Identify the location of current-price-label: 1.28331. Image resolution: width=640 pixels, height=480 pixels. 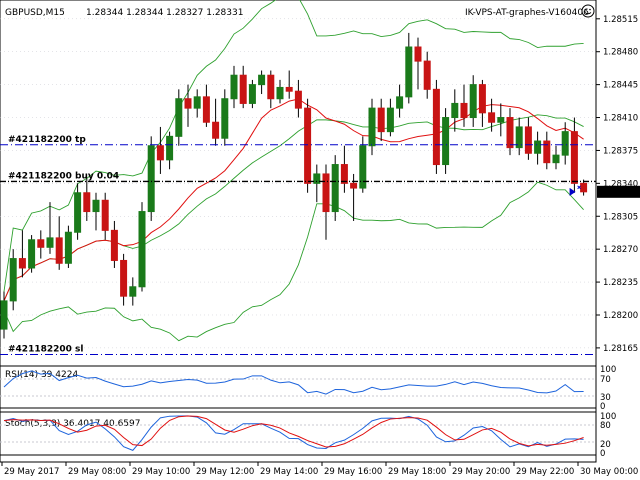
(617, 193).